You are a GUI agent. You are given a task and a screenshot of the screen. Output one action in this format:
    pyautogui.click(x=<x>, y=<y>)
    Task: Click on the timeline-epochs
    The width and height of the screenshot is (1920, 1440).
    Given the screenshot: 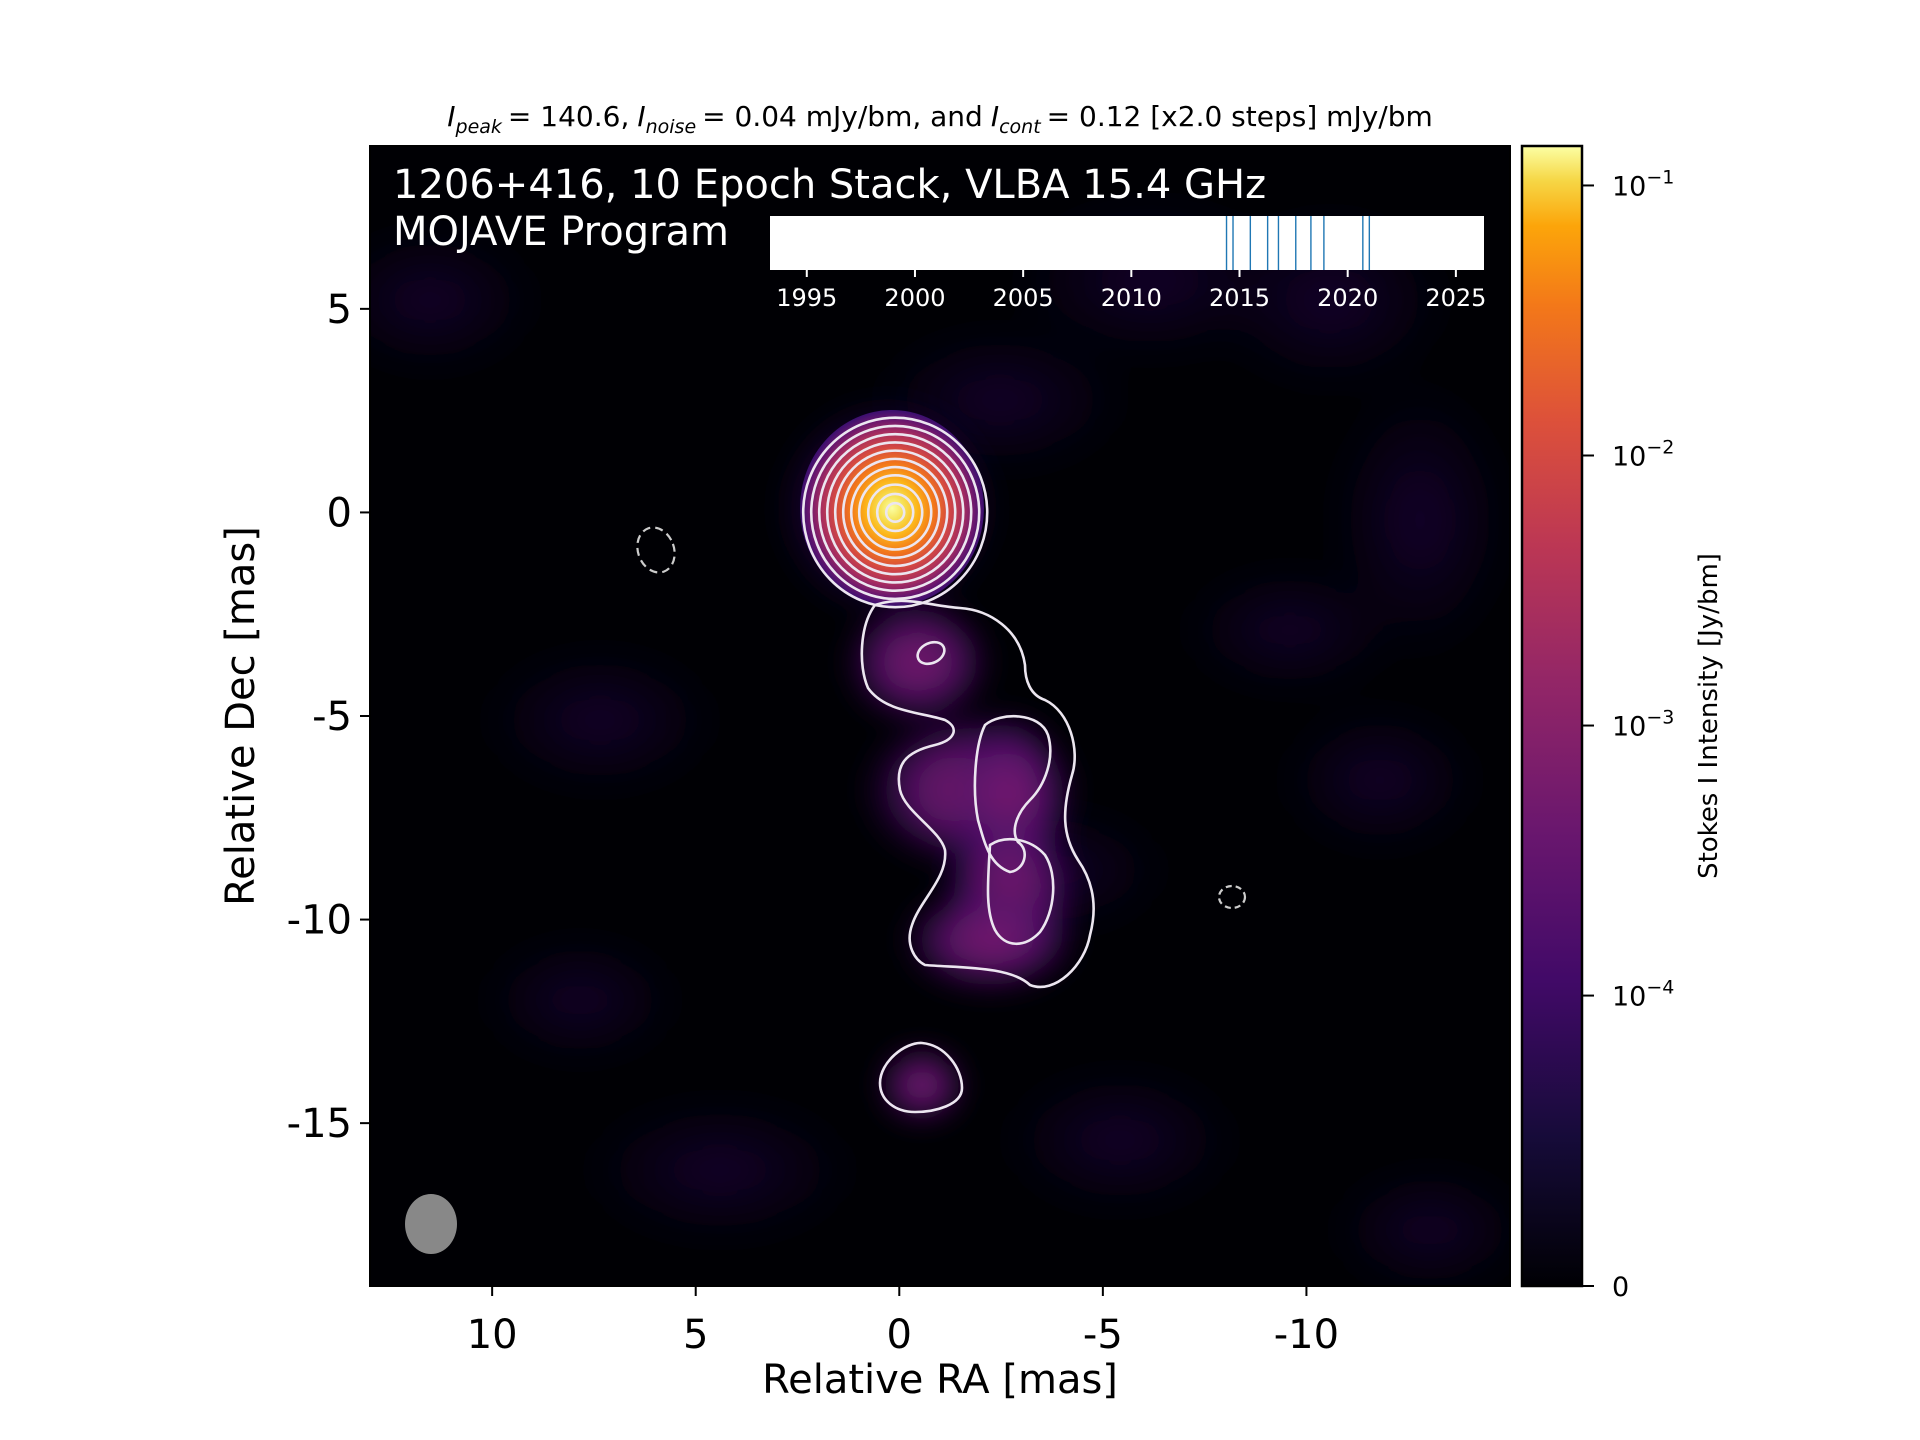 What is the action you would take?
    pyautogui.click(x=1298, y=243)
    